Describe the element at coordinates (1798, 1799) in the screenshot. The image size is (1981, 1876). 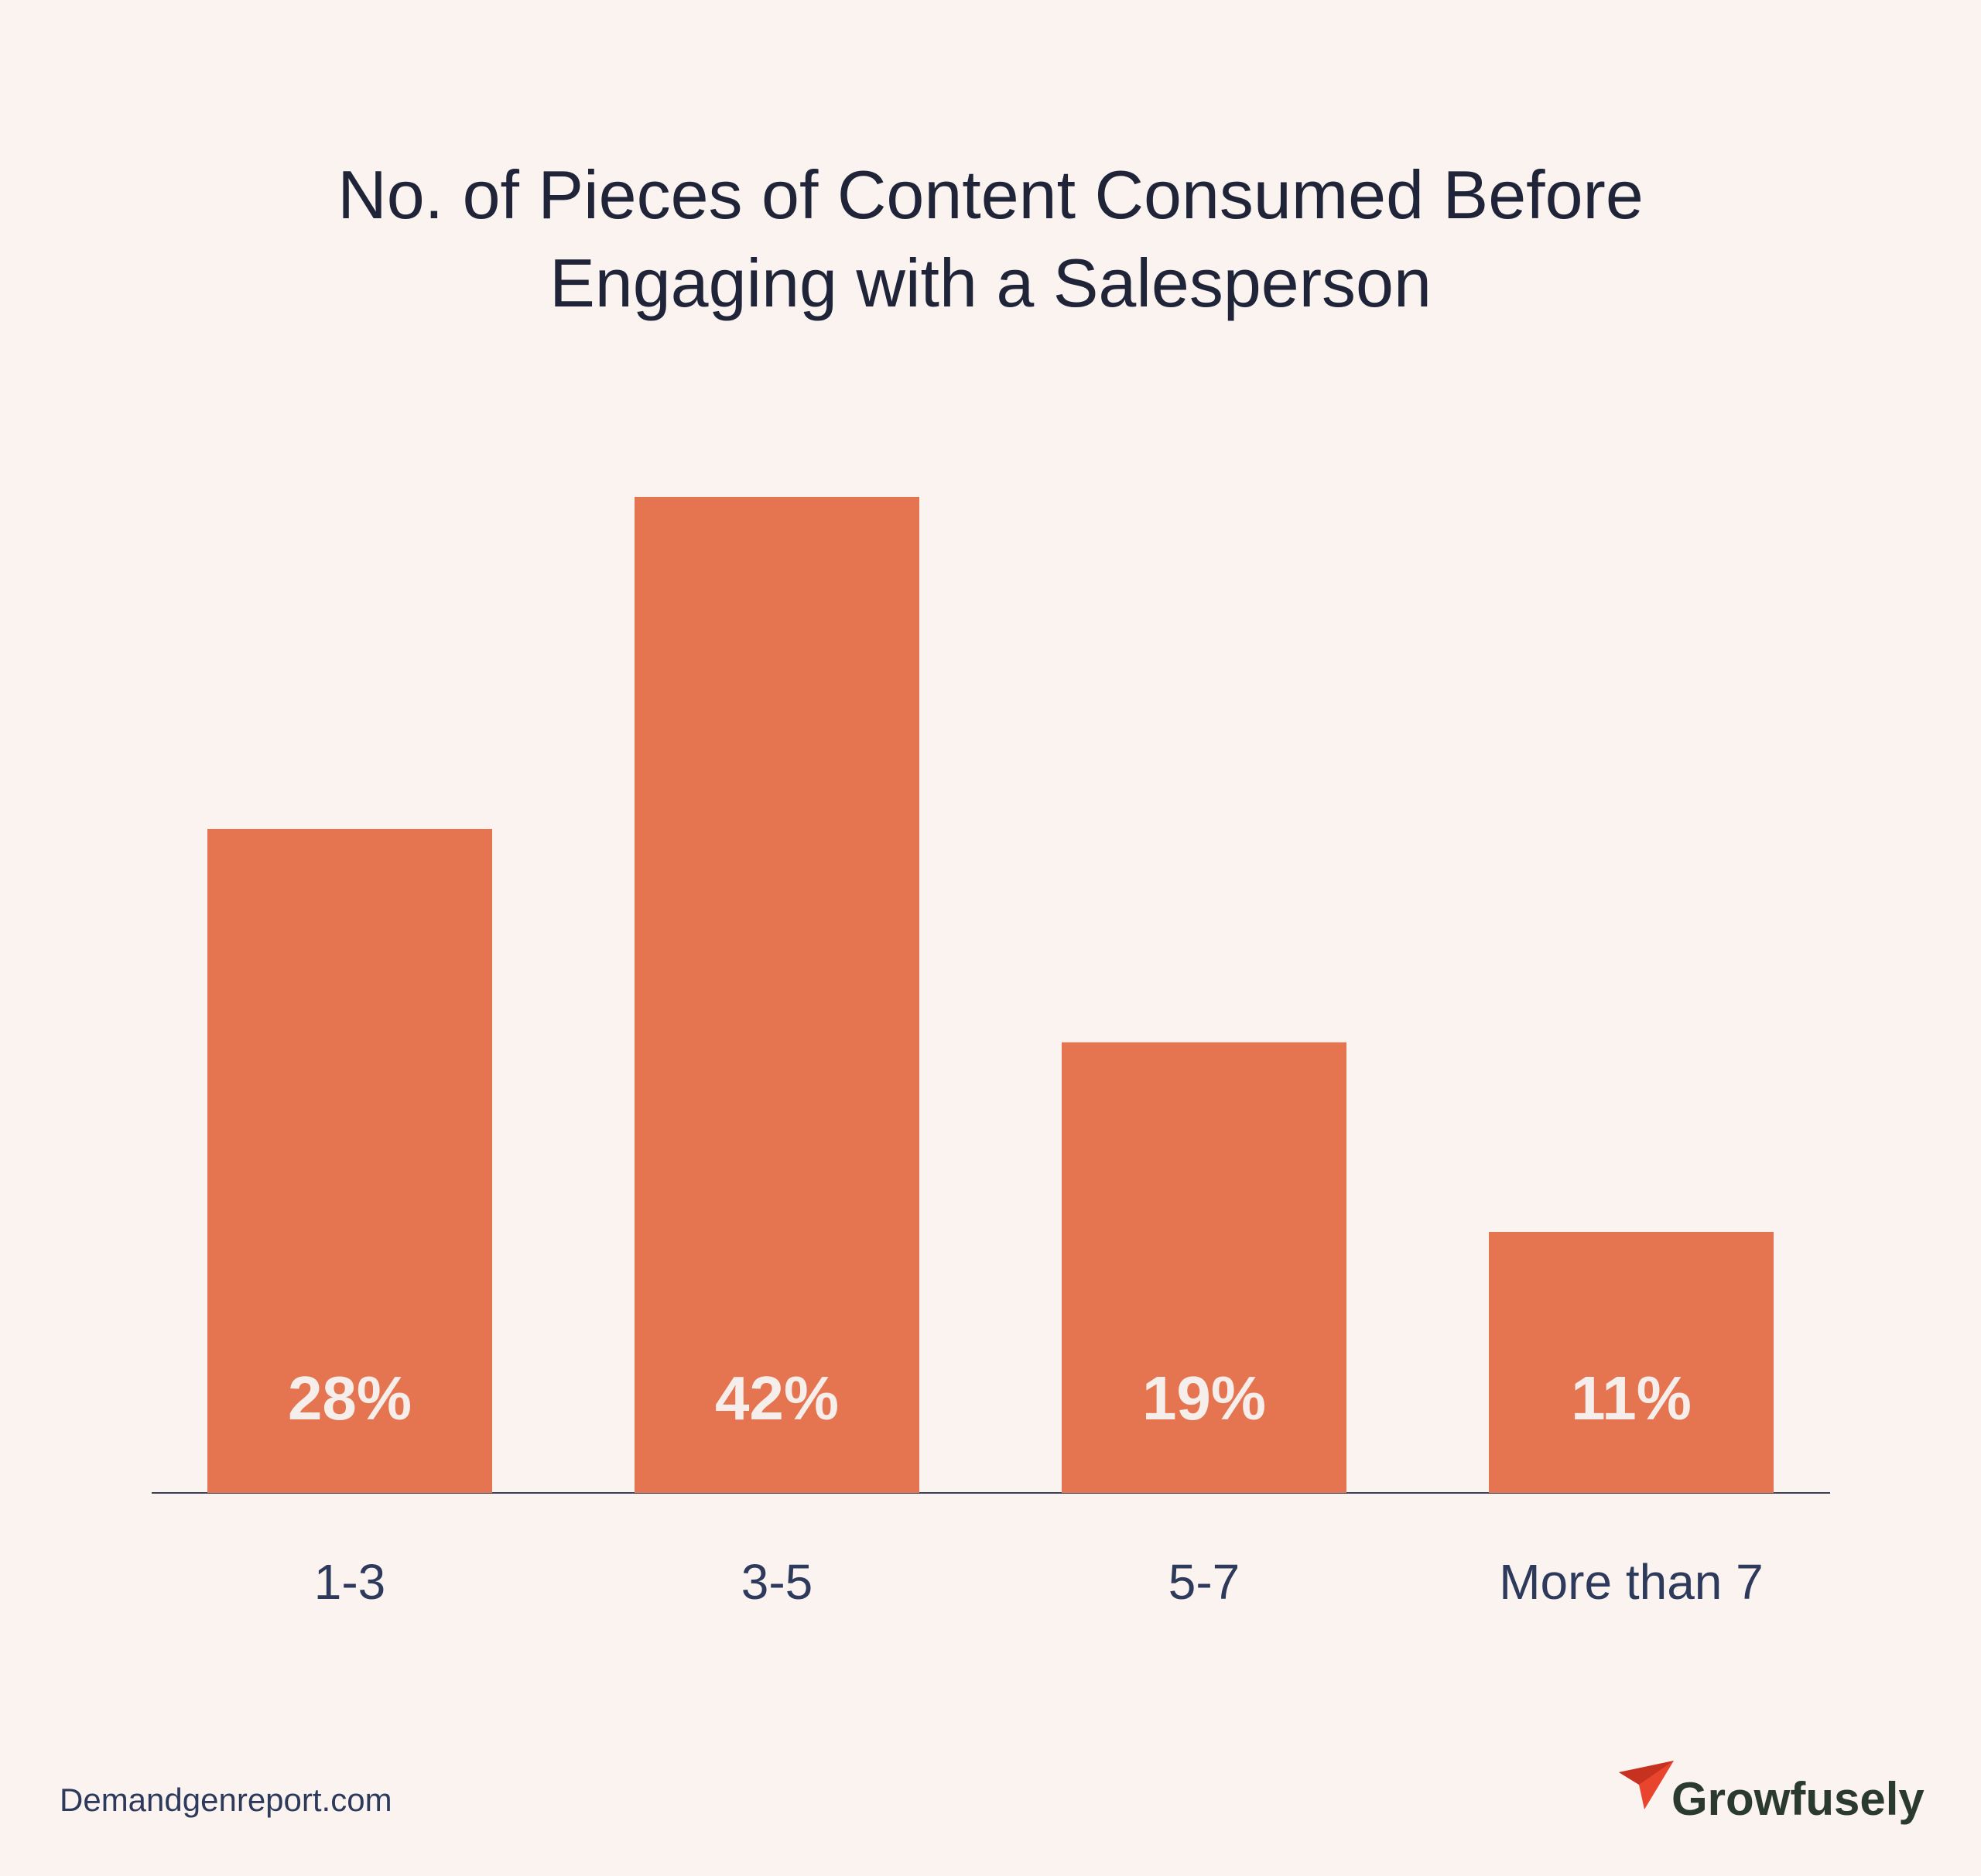
I see `brand: Growfusely` at that location.